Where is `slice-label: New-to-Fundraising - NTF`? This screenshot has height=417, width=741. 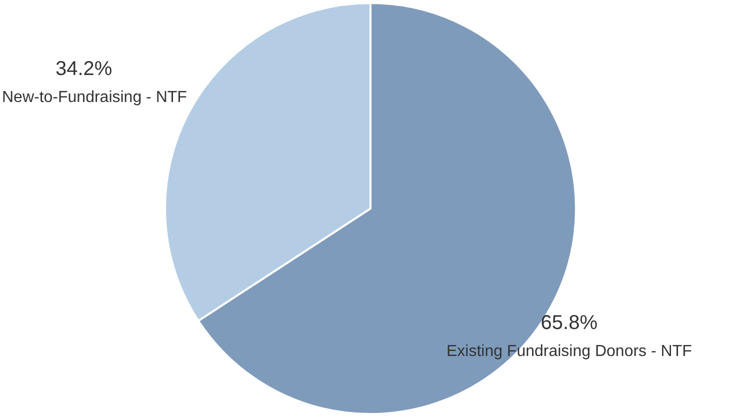
slice-label: New-to-Fundraising - NTF is located at coordinates (95, 97).